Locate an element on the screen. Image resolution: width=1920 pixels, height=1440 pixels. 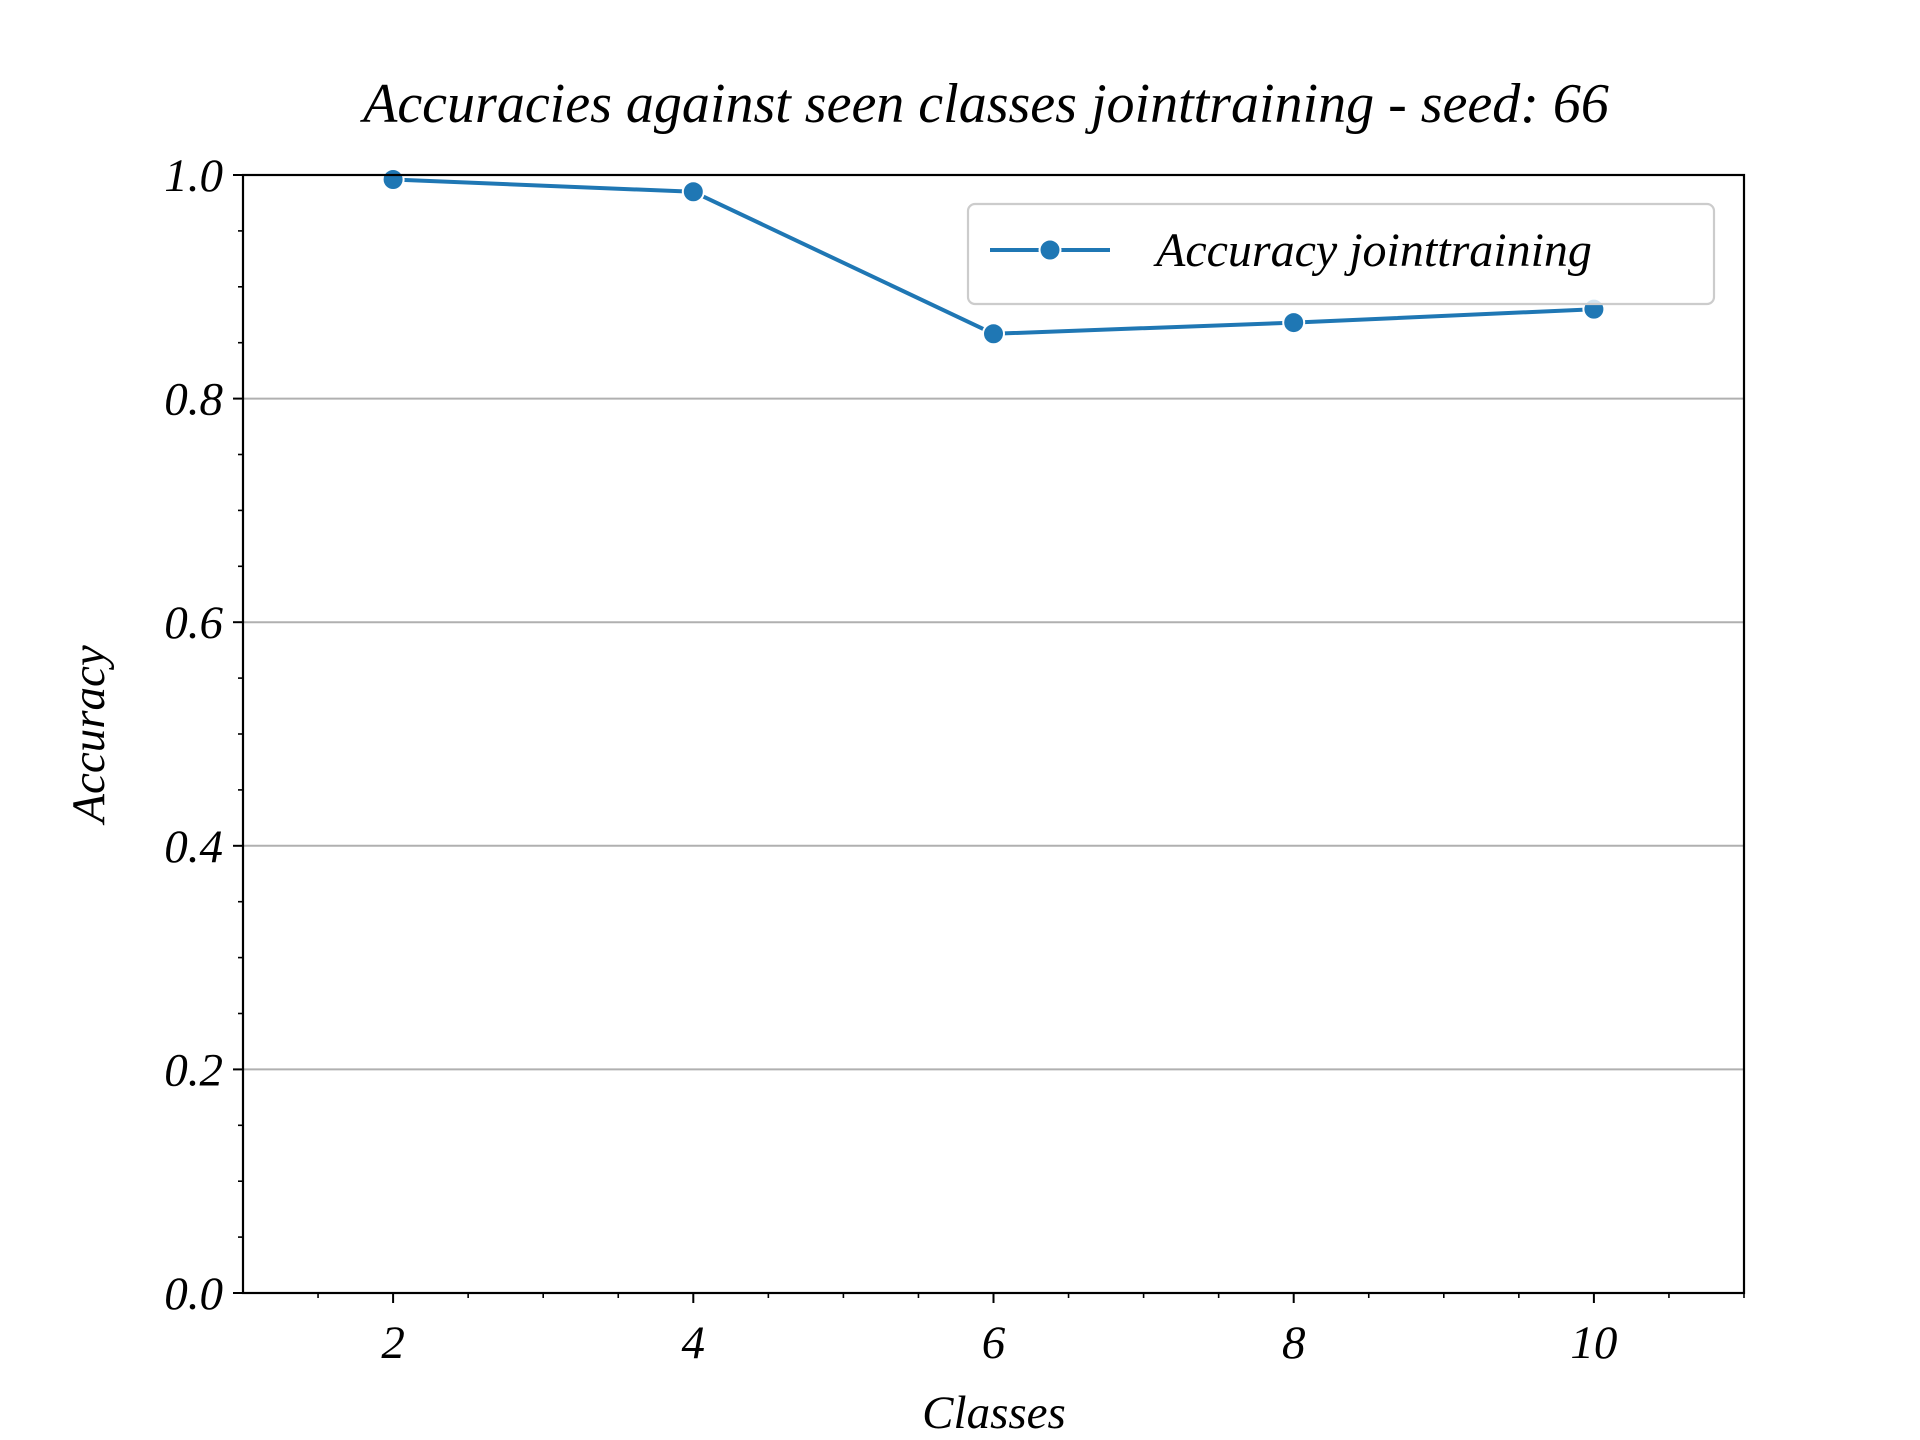
x-axis-label: Classes is located at coordinates (994, 1413).